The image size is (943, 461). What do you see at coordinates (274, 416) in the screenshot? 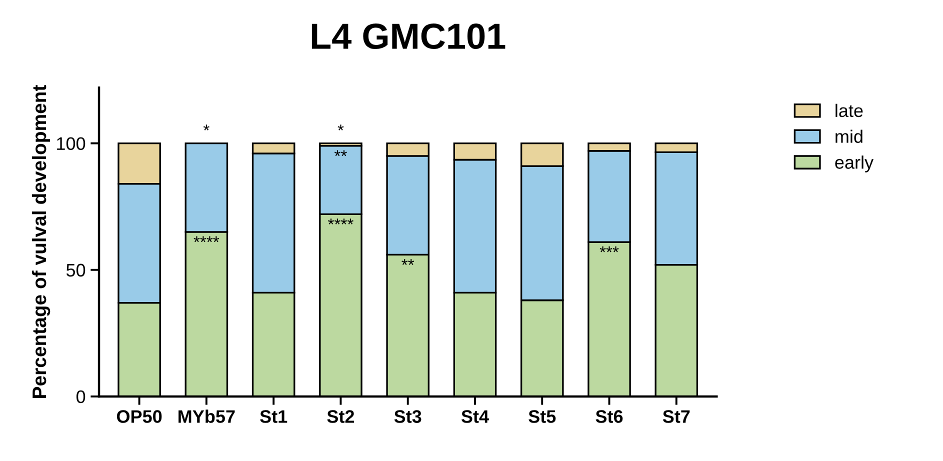
I see `x-tick-label: St1` at bounding box center [274, 416].